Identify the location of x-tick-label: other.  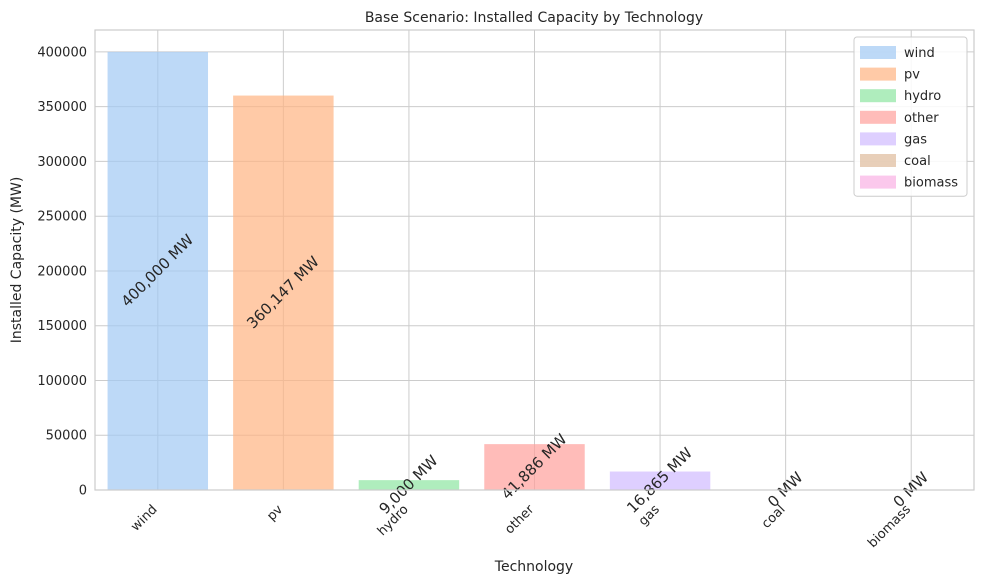
(520, 520).